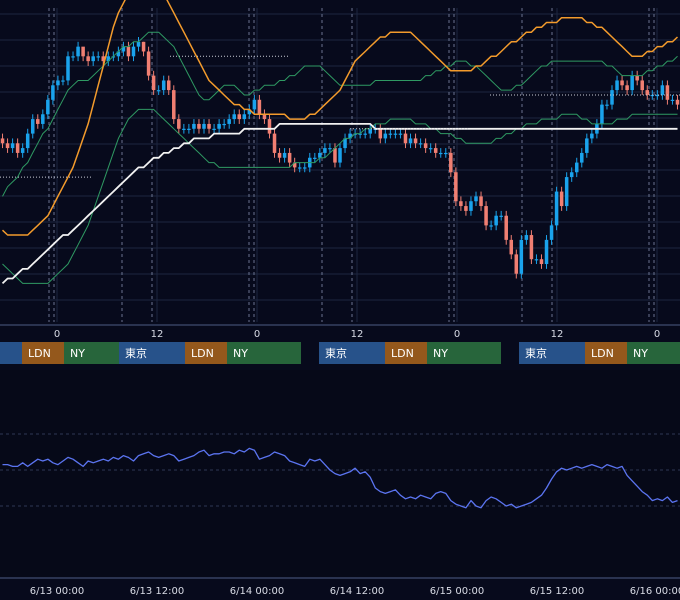  Describe the element at coordinates (264, 353) in the screenshot. I see `session-box-newyork: NY` at that location.